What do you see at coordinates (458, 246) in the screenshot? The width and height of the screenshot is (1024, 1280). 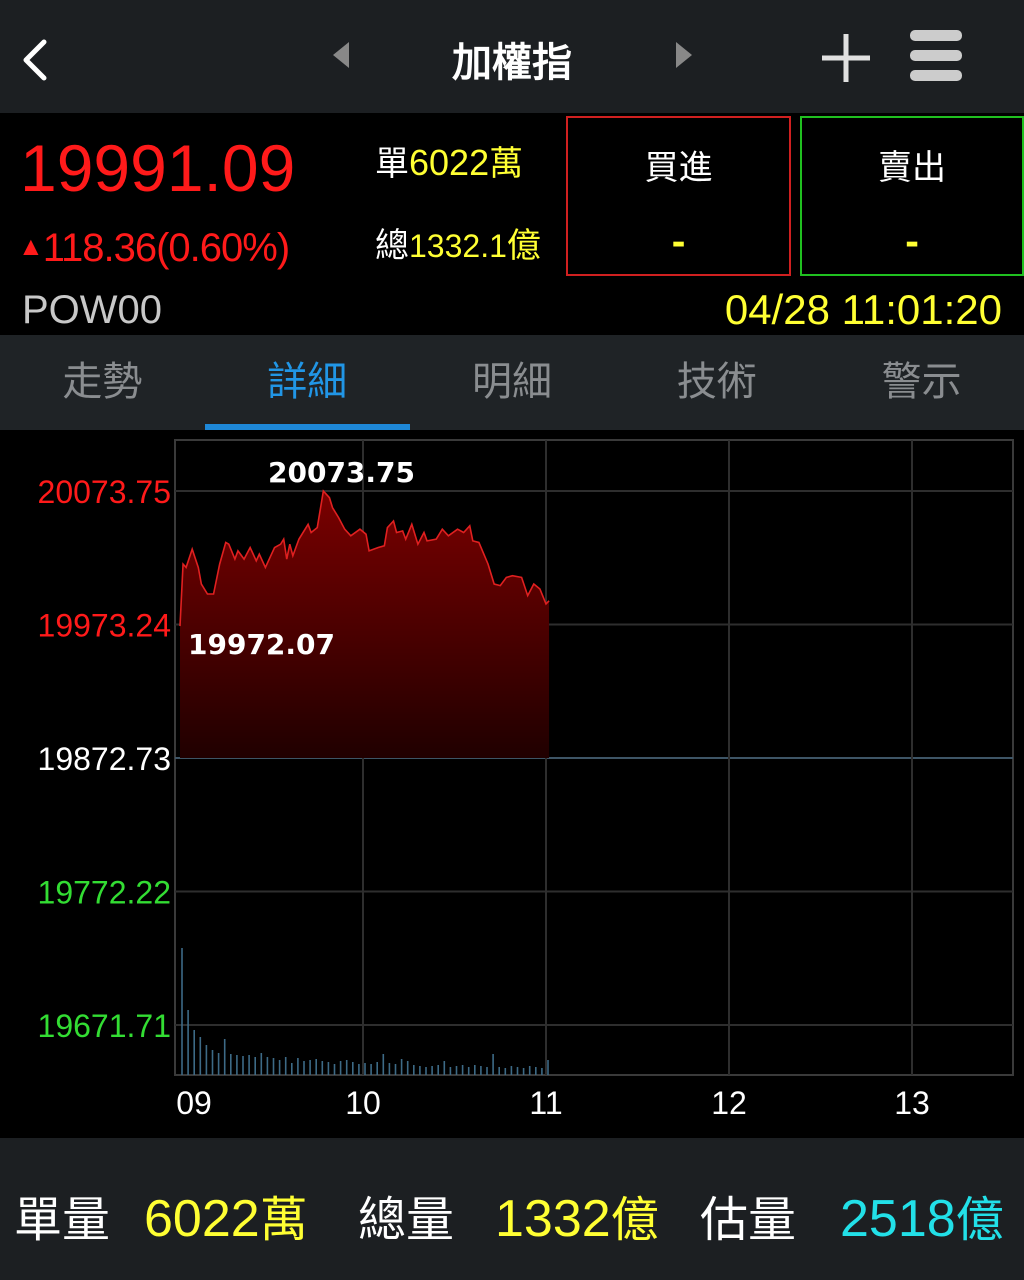 I see `total-value: 1332.1` at bounding box center [458, 246].